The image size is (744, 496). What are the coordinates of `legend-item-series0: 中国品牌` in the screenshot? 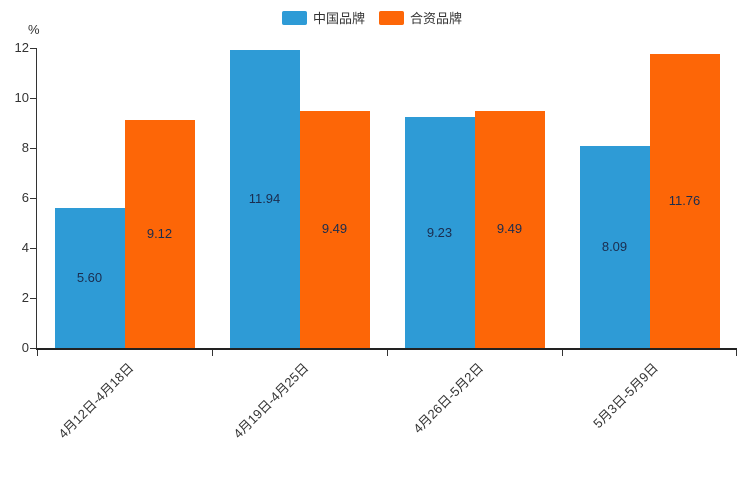 It's located at (323, 17).